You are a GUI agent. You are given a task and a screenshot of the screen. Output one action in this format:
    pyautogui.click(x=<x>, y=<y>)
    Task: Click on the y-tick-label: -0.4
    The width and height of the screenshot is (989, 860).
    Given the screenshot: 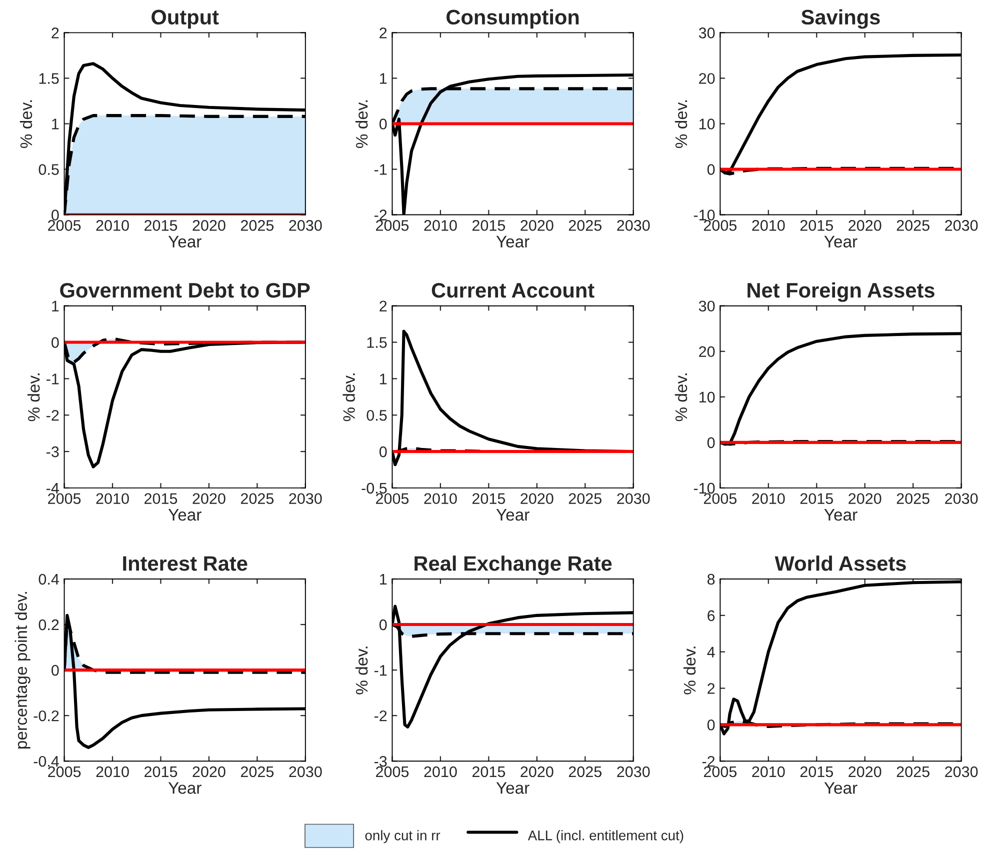 What is the action you would take?
    pyautogui.click(x=46, y=761)
    